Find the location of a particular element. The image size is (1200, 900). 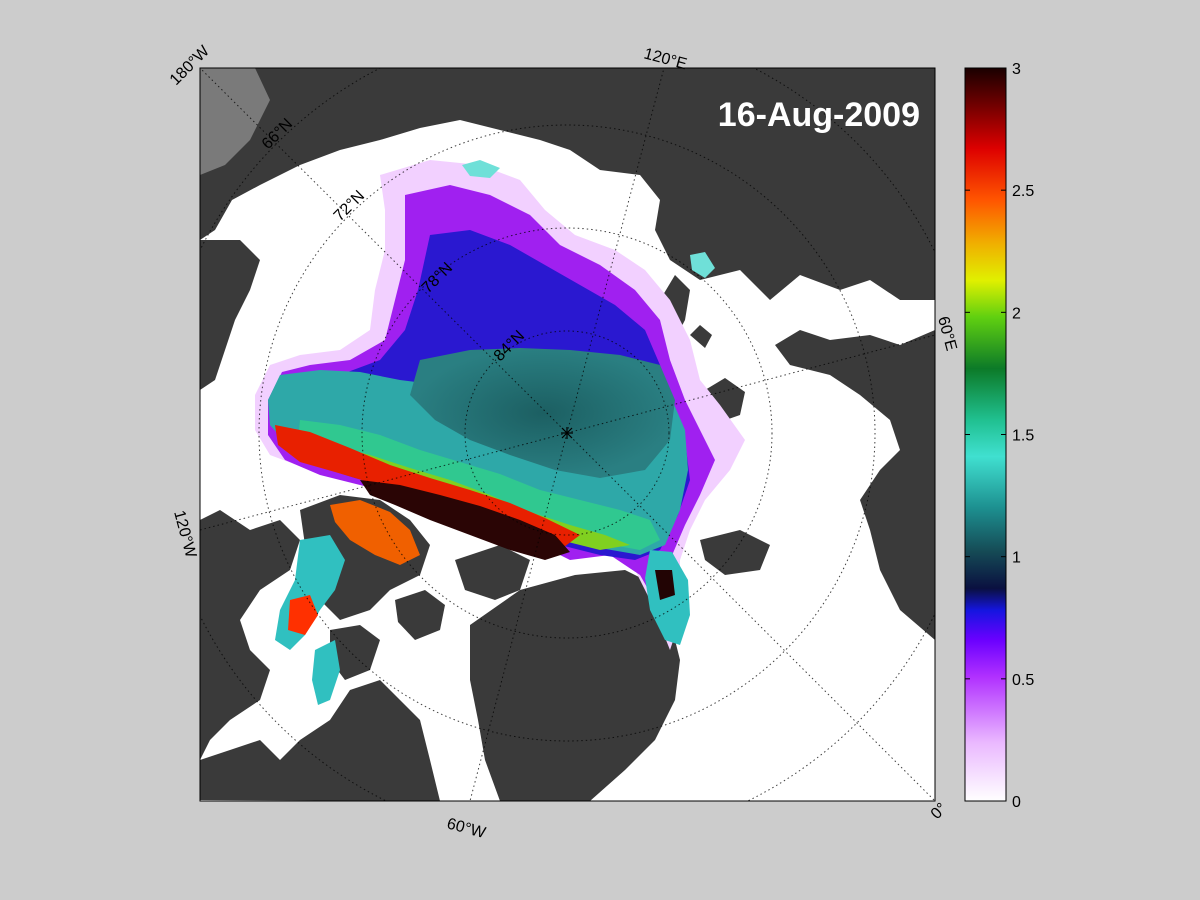

lon-label-60e: 60°E is located at coordinates (946, 334).